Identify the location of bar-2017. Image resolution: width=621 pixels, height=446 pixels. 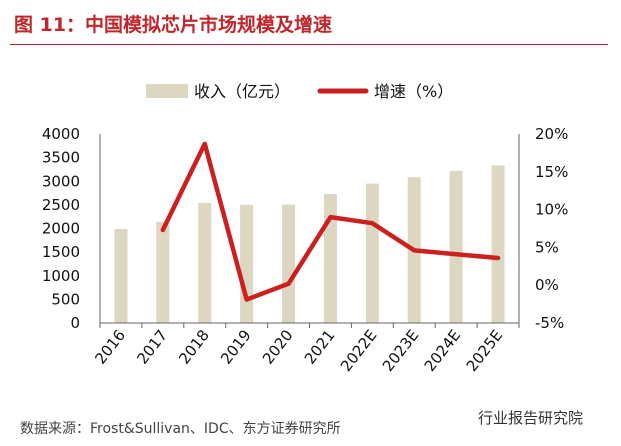
(163, 272).